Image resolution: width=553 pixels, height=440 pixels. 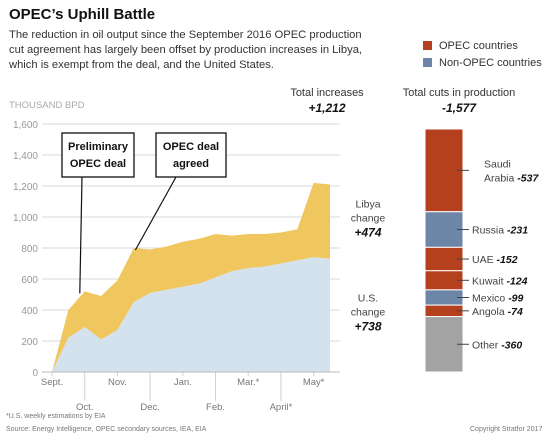 I want to click on legend-item-opec: OPEC countries, so click(x=482, y=45).